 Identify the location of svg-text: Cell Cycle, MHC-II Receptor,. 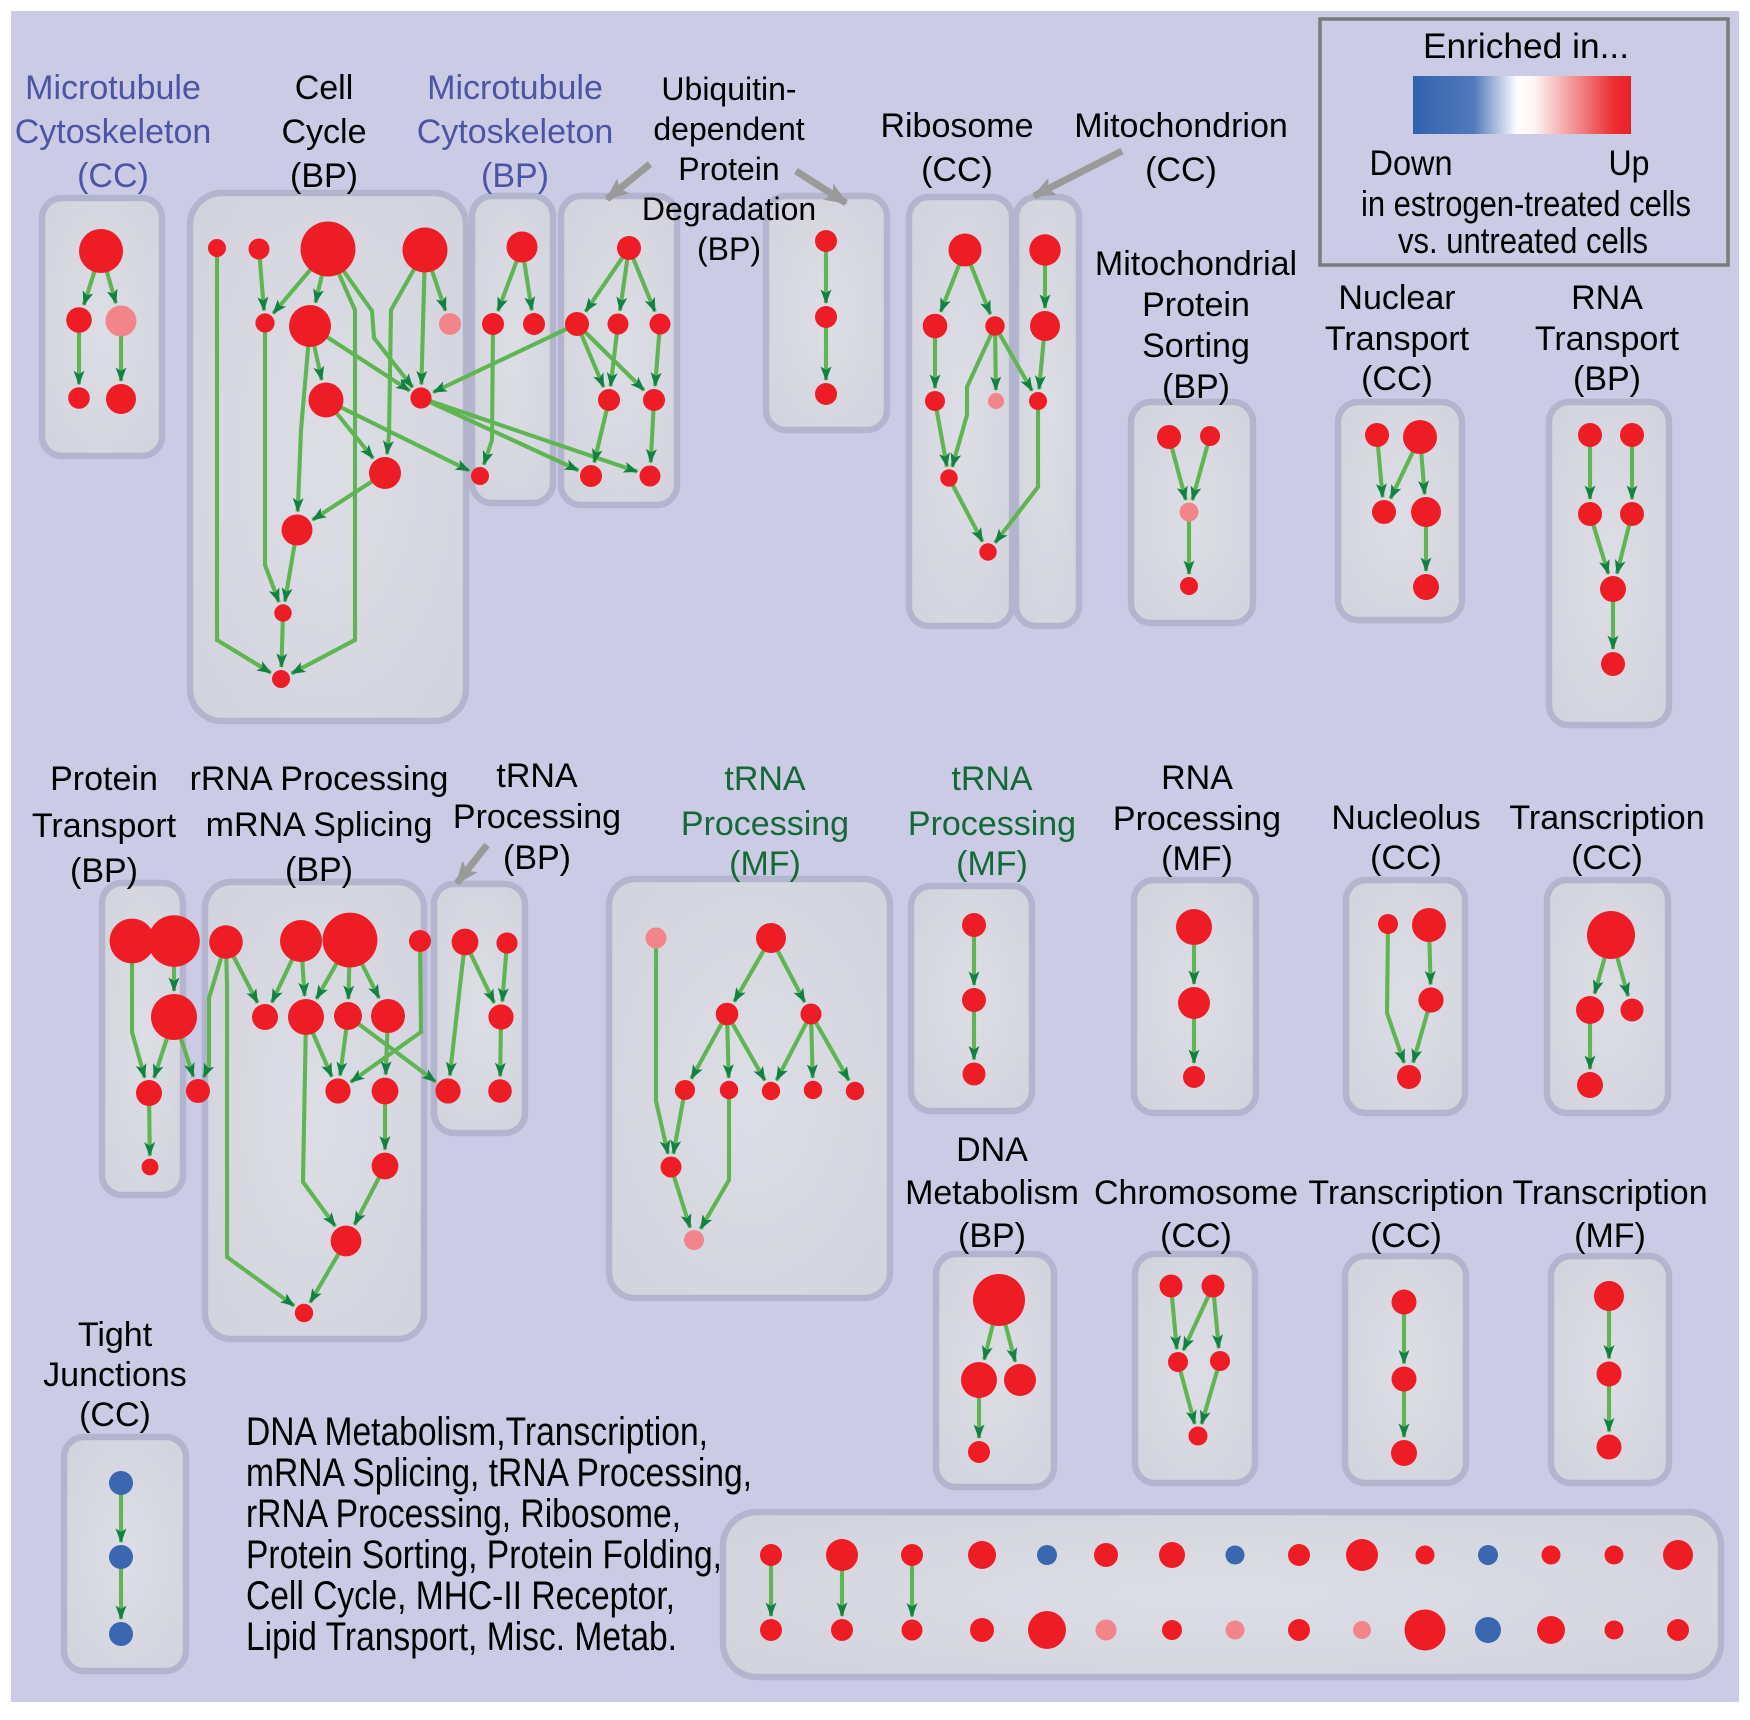
(460, 1596).